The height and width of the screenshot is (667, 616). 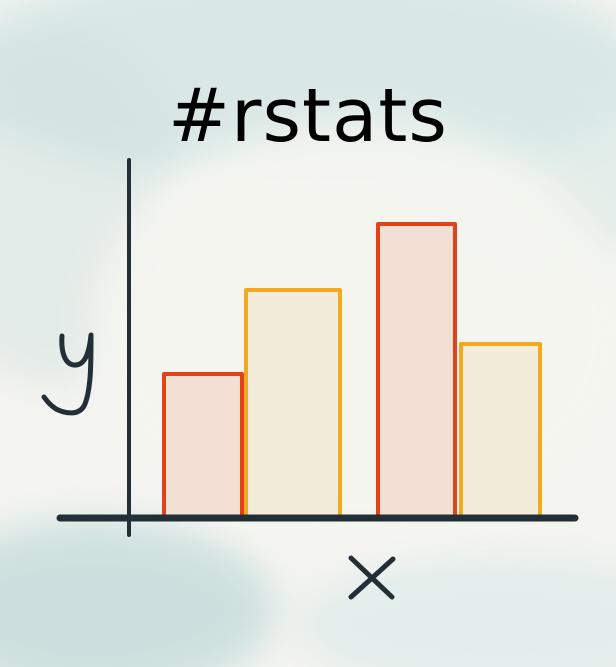 What do you see at coordinates (67, 374) in the screenshot?
I see `y-axis-label-sketch` at bounding box center [67, 374].